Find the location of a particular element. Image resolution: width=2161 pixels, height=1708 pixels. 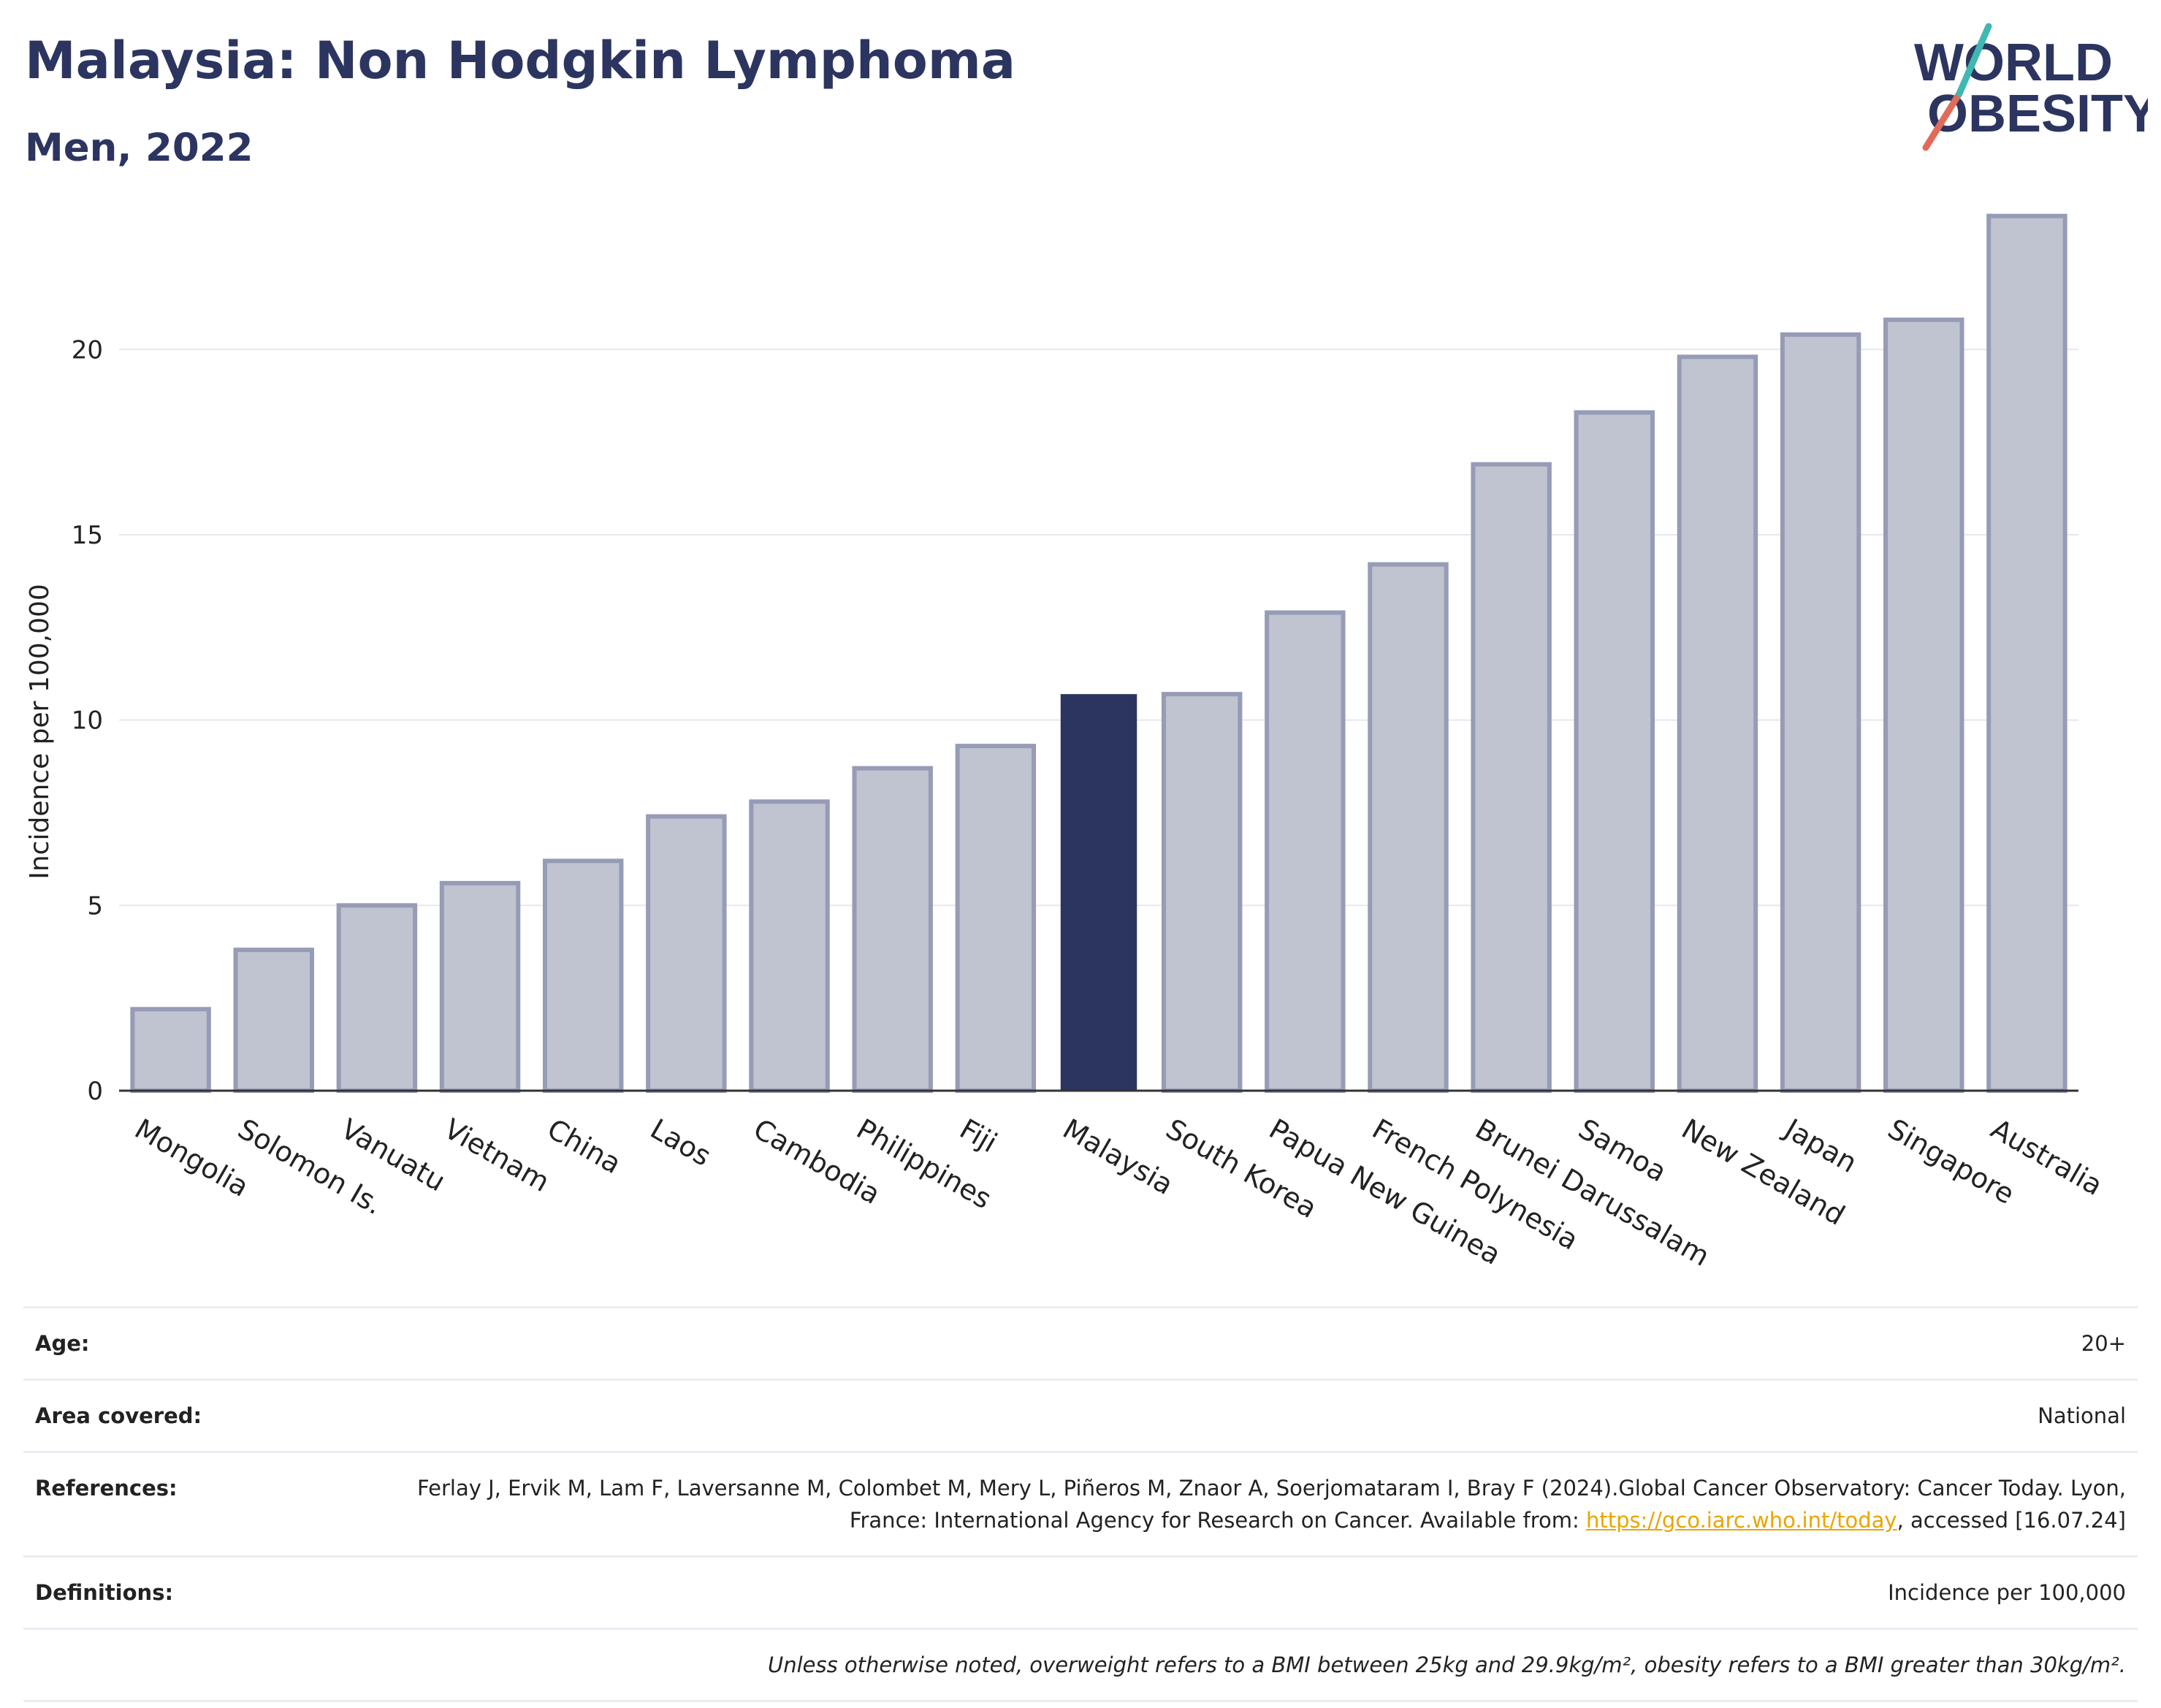

bar-japan is located at coordinates (1820, 713).